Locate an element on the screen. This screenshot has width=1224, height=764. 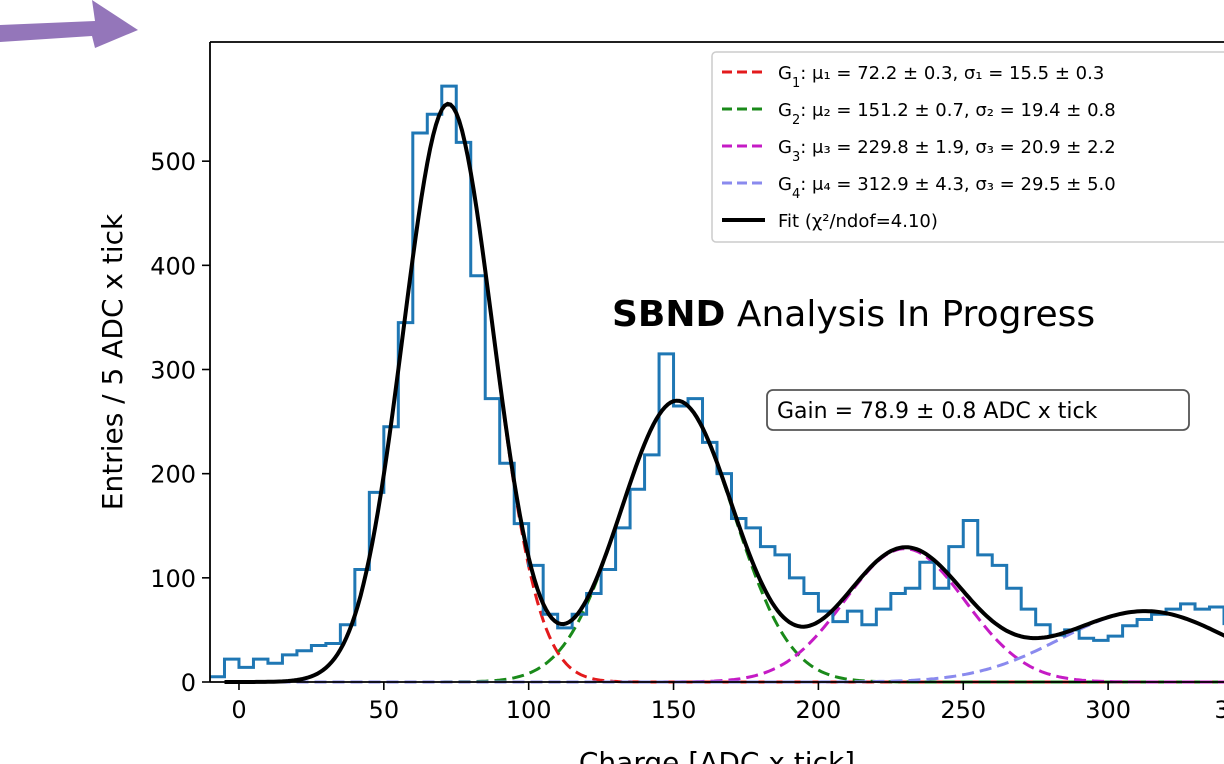
legend-label-g2: G2: μ₂ = 151.2 ± 0.7, σ₂ = 19.4 ± 0.8 is located at coordinates (947, 114).